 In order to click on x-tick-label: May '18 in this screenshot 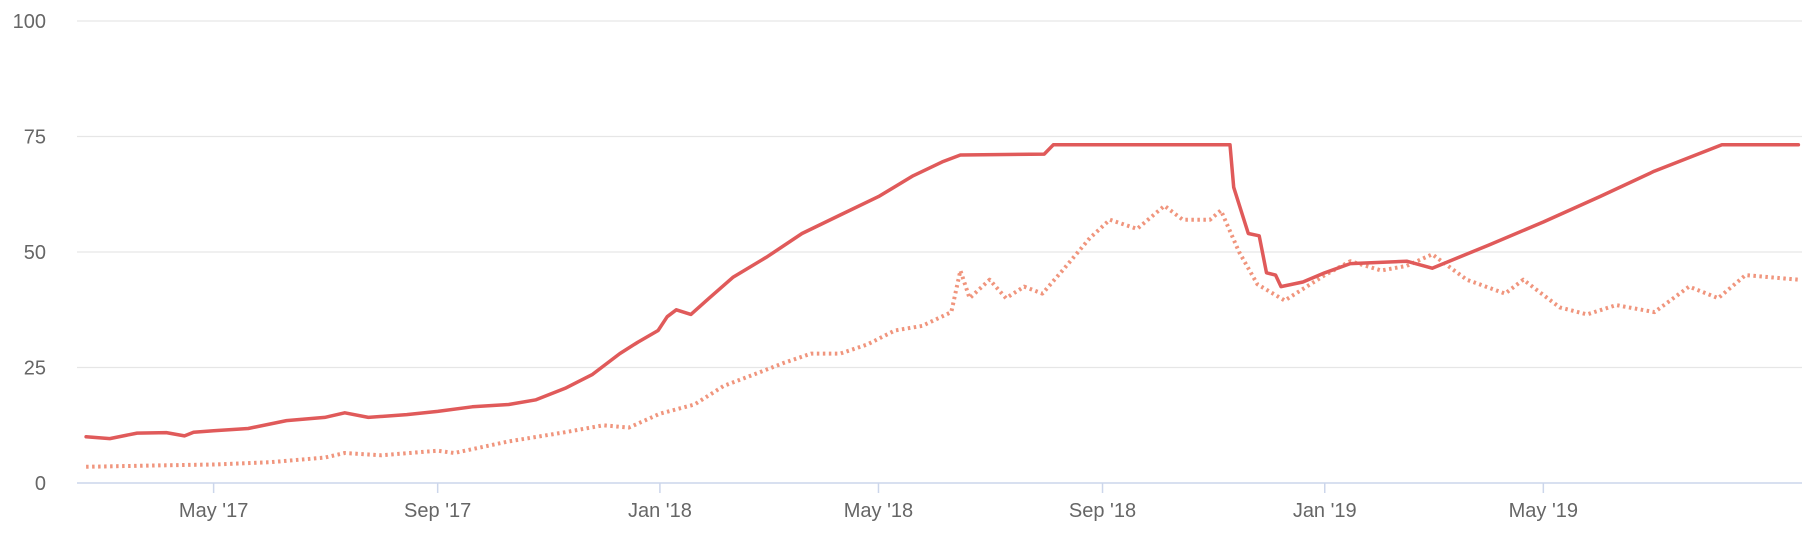, I will do `click(878, 511)`.